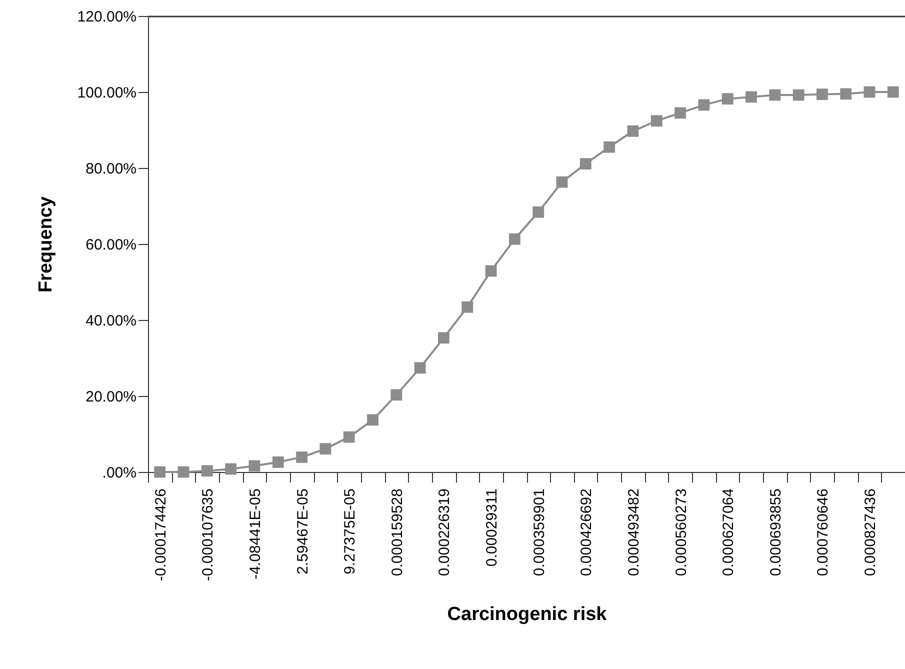 This screenshot has width=905, height=669. I want to click on x-tick-label: 0.000827436, so click(871, 532).